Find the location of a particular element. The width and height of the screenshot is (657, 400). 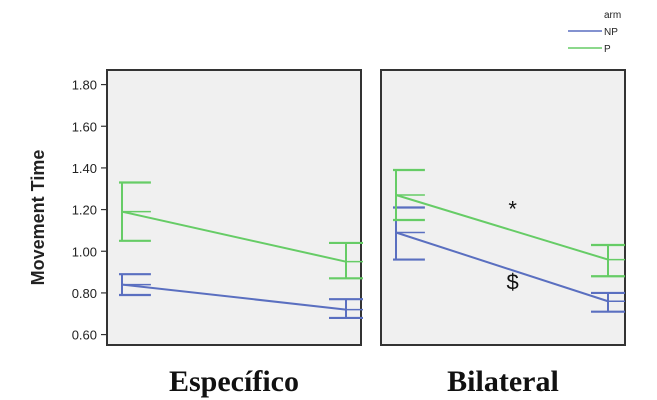

y-tick-label: 1.20 is located at coordinates (84, 210).